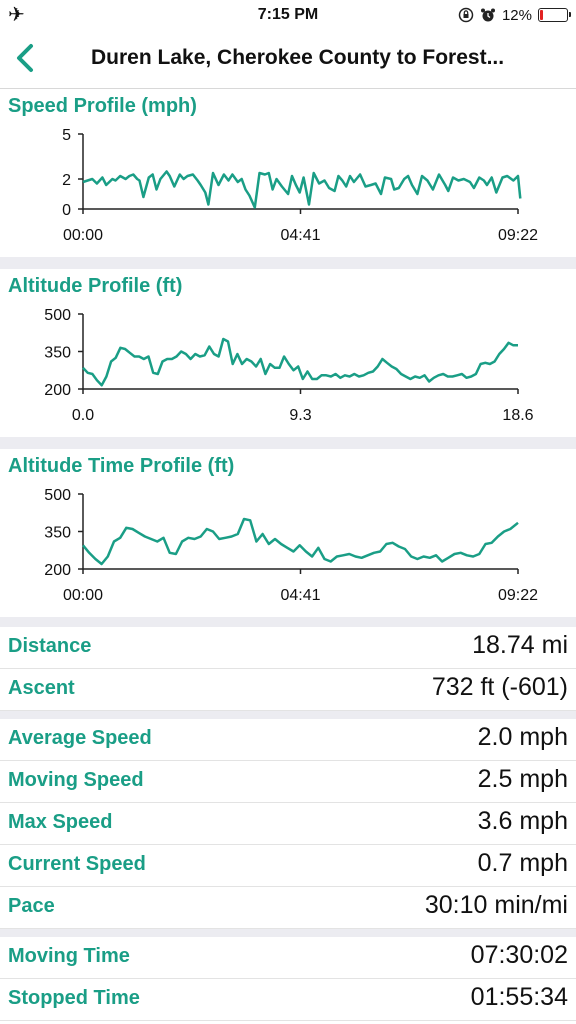  What do you see at coordinates (496, 905) in the screenshot?
I see `stat-value: 30:10 min/mi` at bounding box center [496, 905].